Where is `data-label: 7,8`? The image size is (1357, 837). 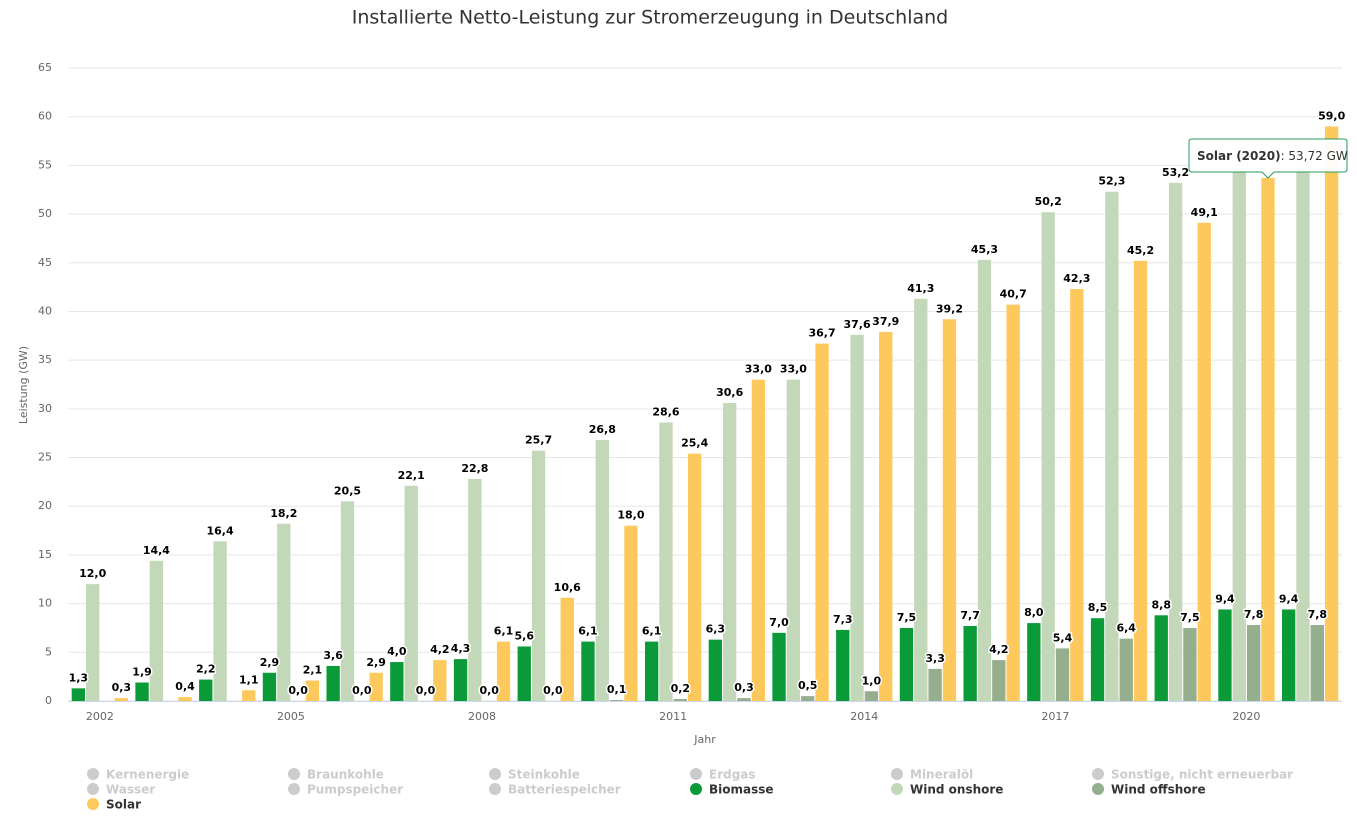 data-label: 7,8 is located at coordinates (1254, 614).